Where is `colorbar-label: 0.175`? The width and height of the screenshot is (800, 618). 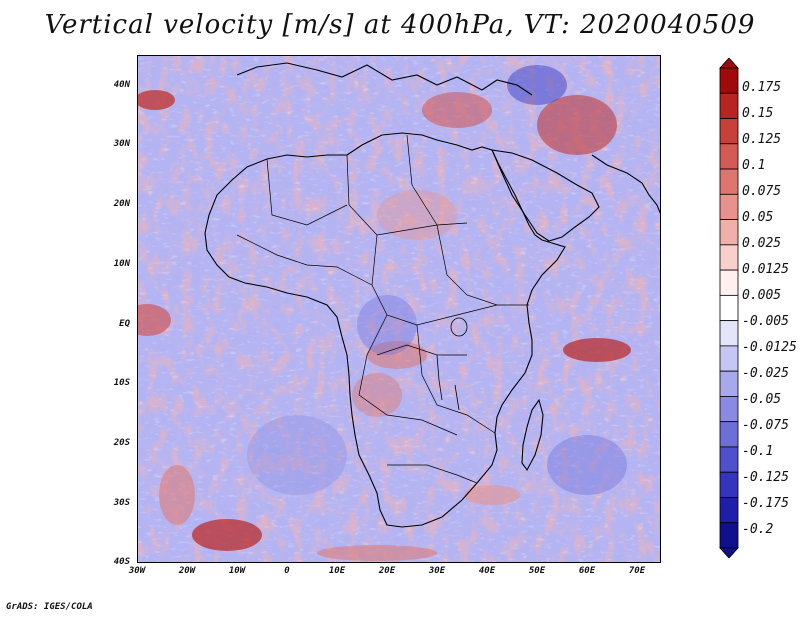 colorbar-label: 0.175 is located at coordinates (762, 87).